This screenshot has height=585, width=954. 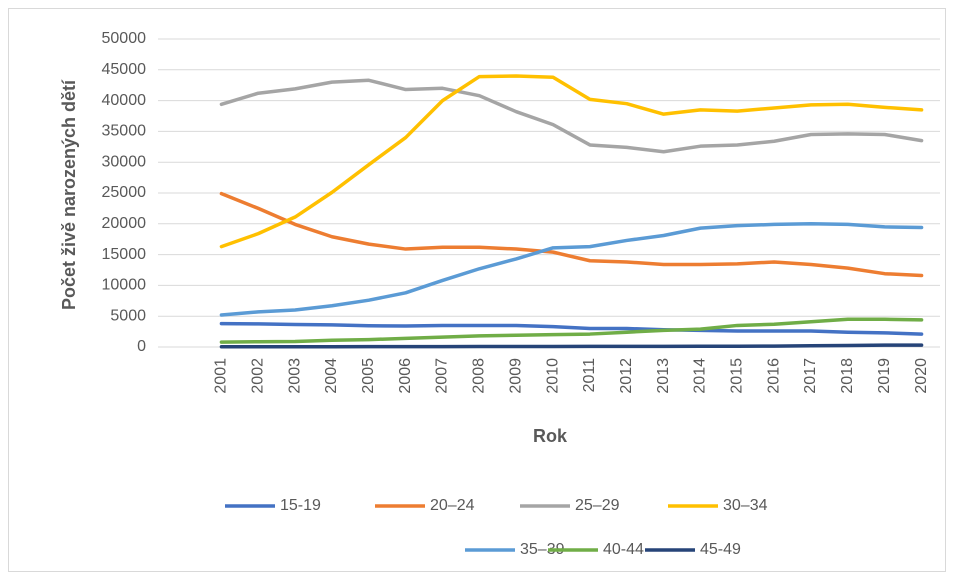 What do you see at coordinates (124, 69) in the screenshot?
I see `y-tick-label: 45000` at bounding box center [124, 69].